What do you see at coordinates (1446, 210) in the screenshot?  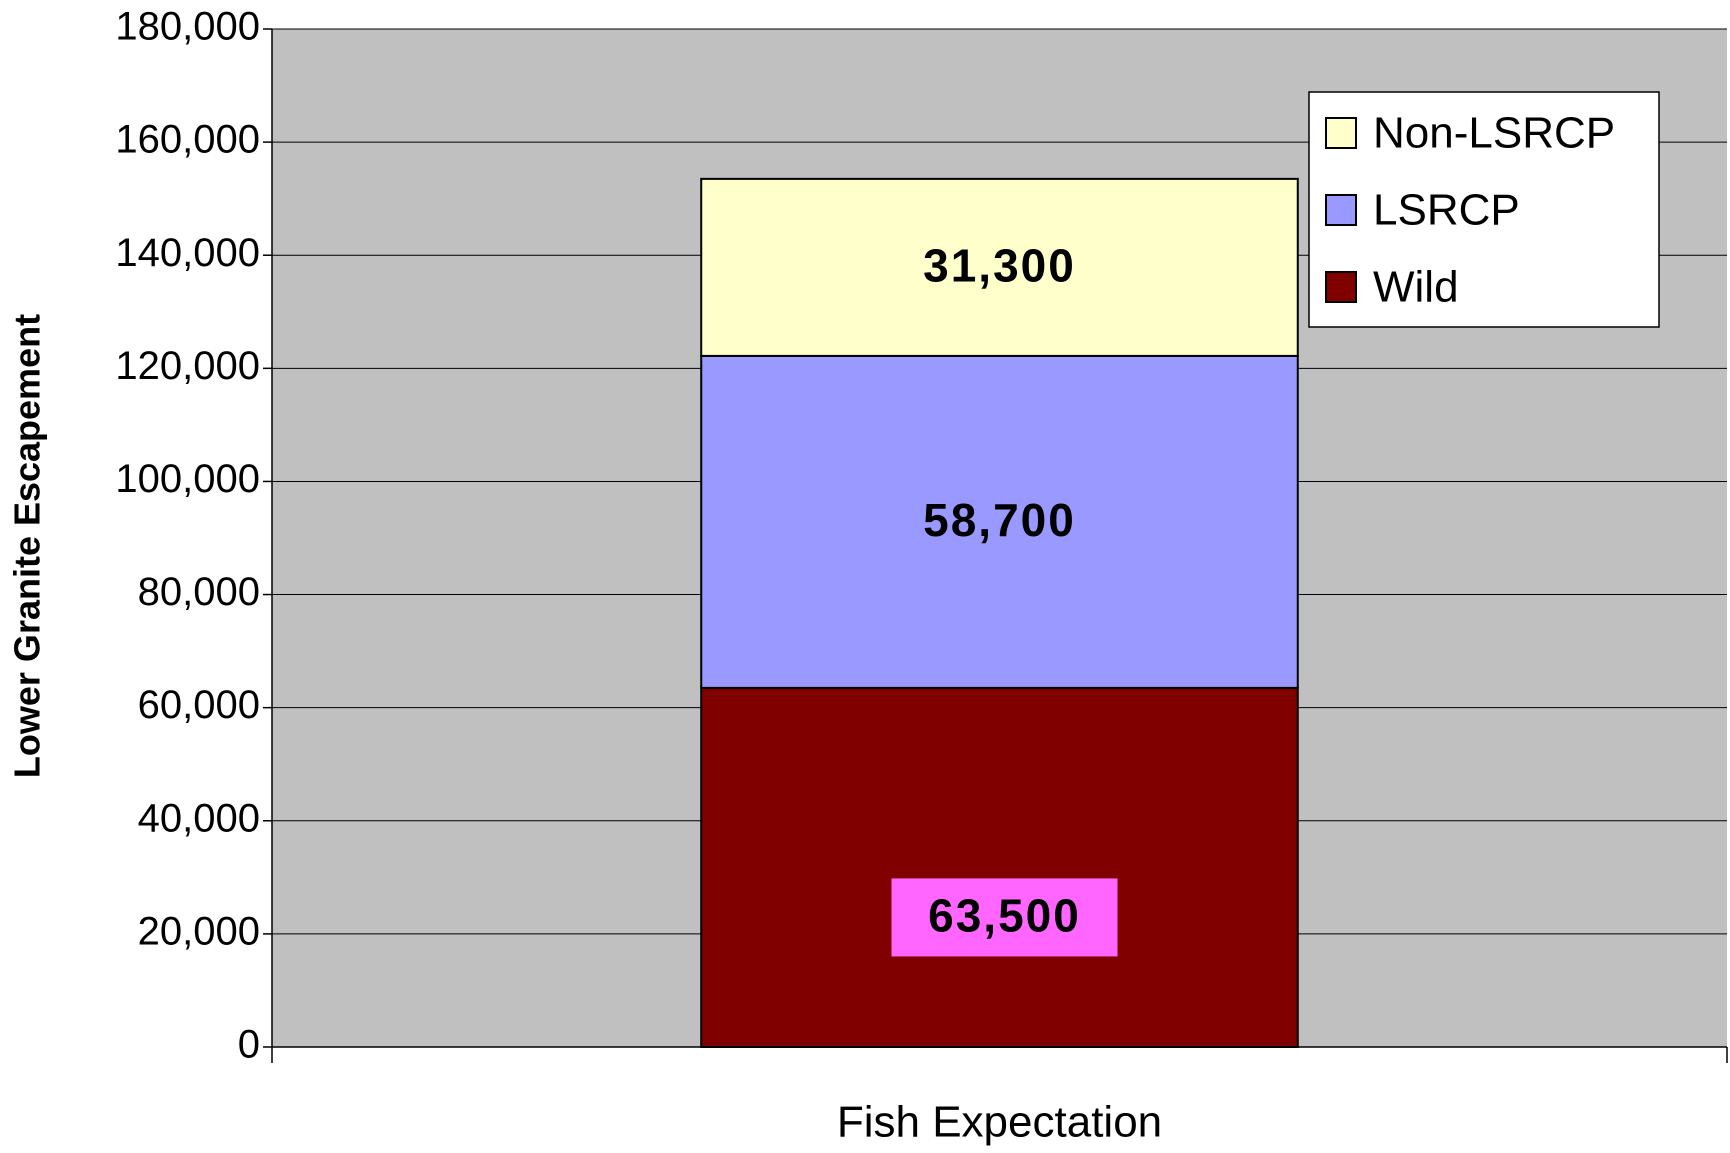 I see `legend-label: LSRCP` at bounding box center [1446, 210].